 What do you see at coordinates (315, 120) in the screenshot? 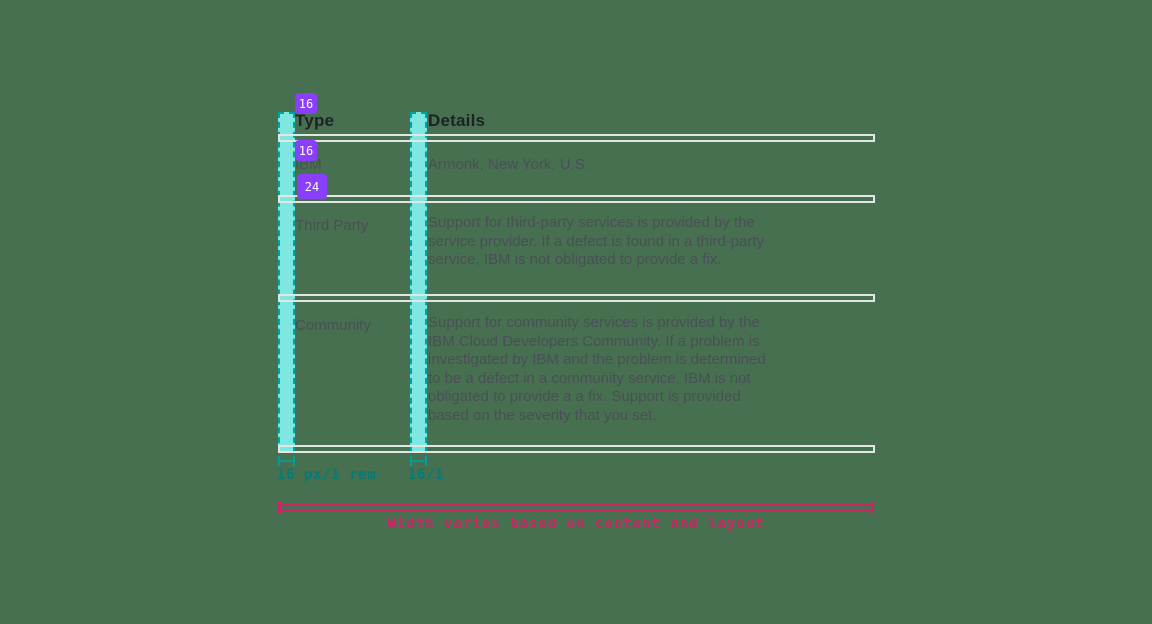
I see `column-header-type: Type` at bounding box center [315, 120].